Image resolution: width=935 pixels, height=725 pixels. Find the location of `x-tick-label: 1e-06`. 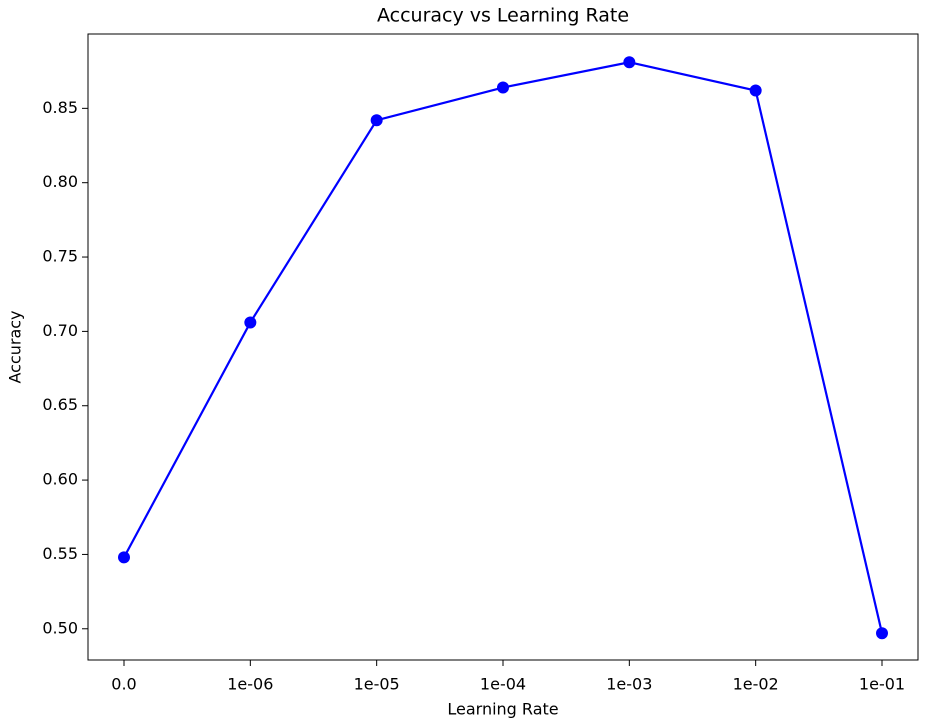

x-tick-label: 1e-06 is located at coordinates (250, 684).